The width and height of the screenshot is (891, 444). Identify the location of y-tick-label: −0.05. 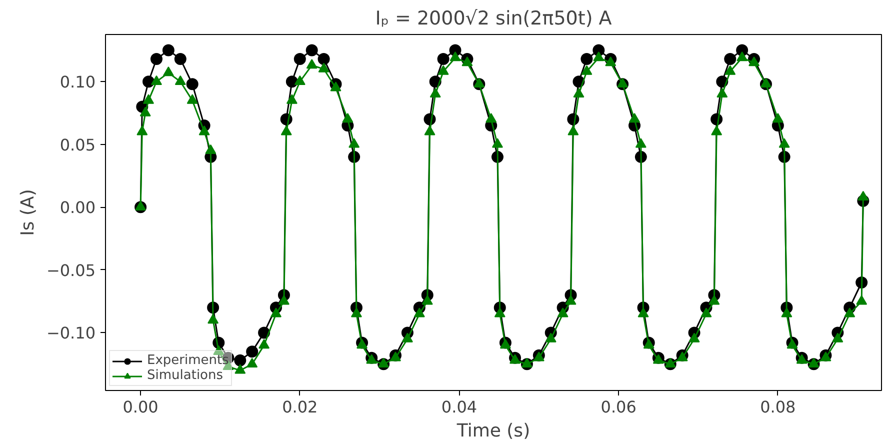
(71, 270).